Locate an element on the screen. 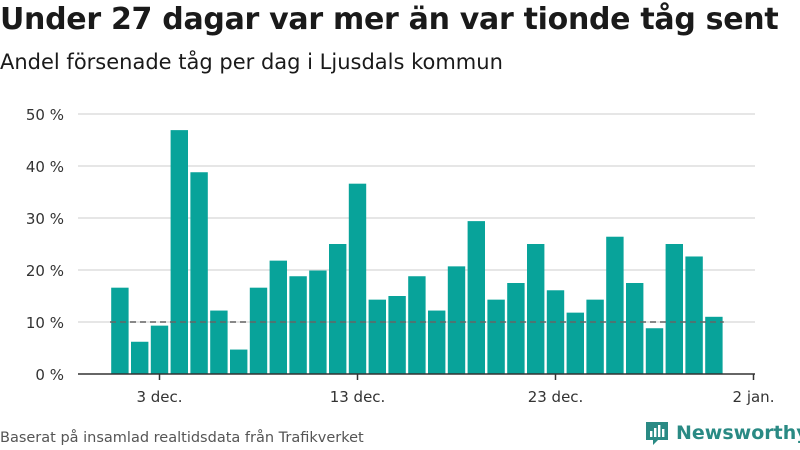 The width and height of the screenshot is (800, 450). newsworthy-logo-icon is located at coordinates (657, 433).